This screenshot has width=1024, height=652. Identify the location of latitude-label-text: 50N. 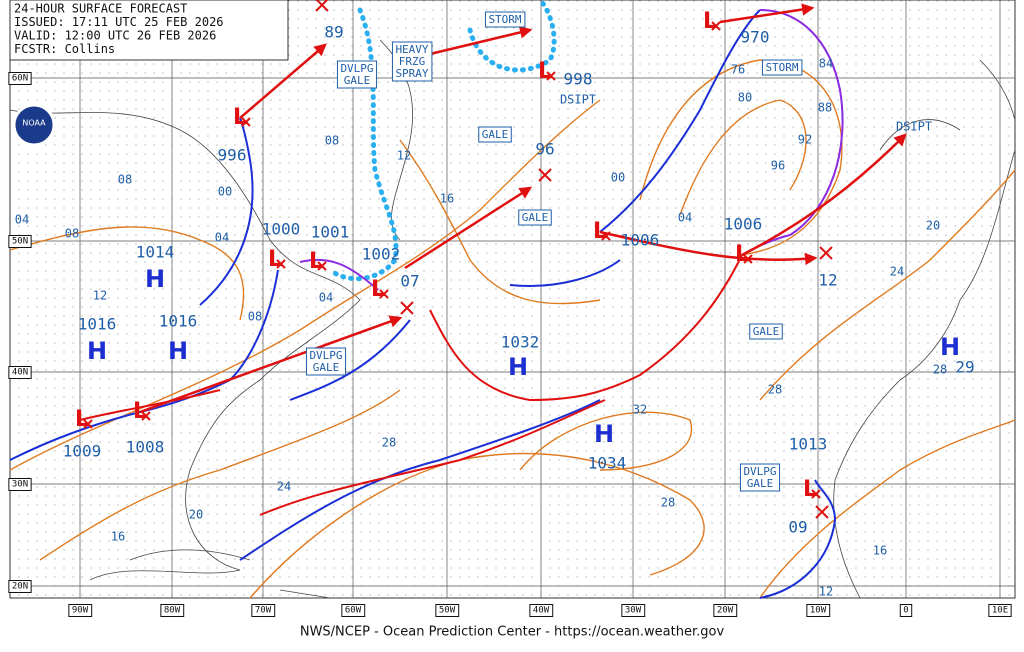
(20, 242).